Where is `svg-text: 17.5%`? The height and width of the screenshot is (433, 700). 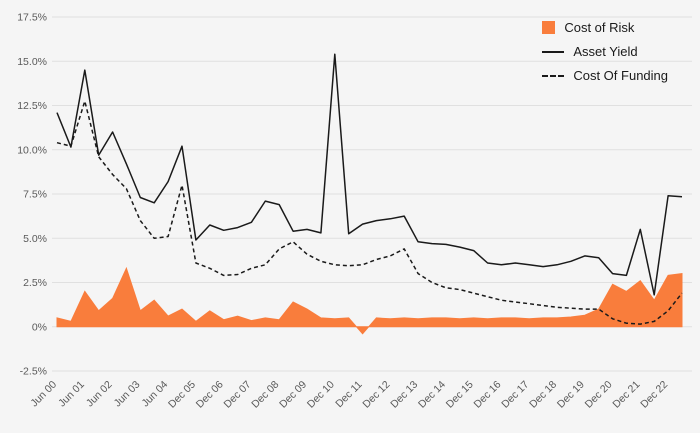
svg-text: 17.5% is located at coordinates (32, 18).